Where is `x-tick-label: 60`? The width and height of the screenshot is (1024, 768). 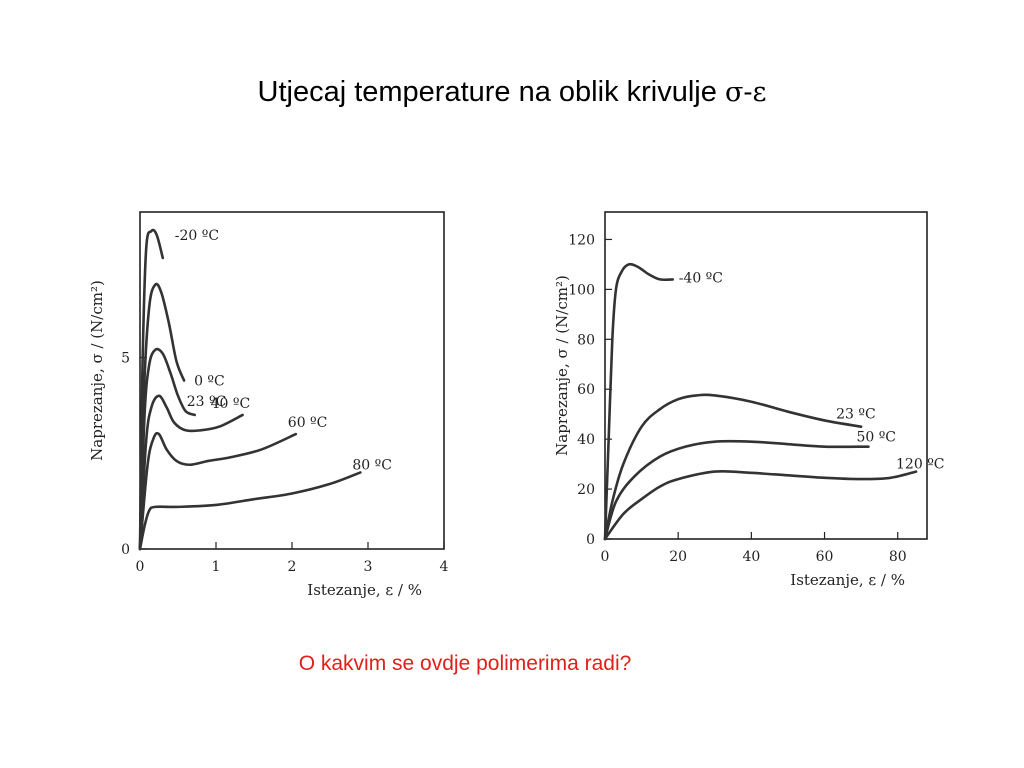
x-tick-label: 60 is located at coordinates (825, 557).